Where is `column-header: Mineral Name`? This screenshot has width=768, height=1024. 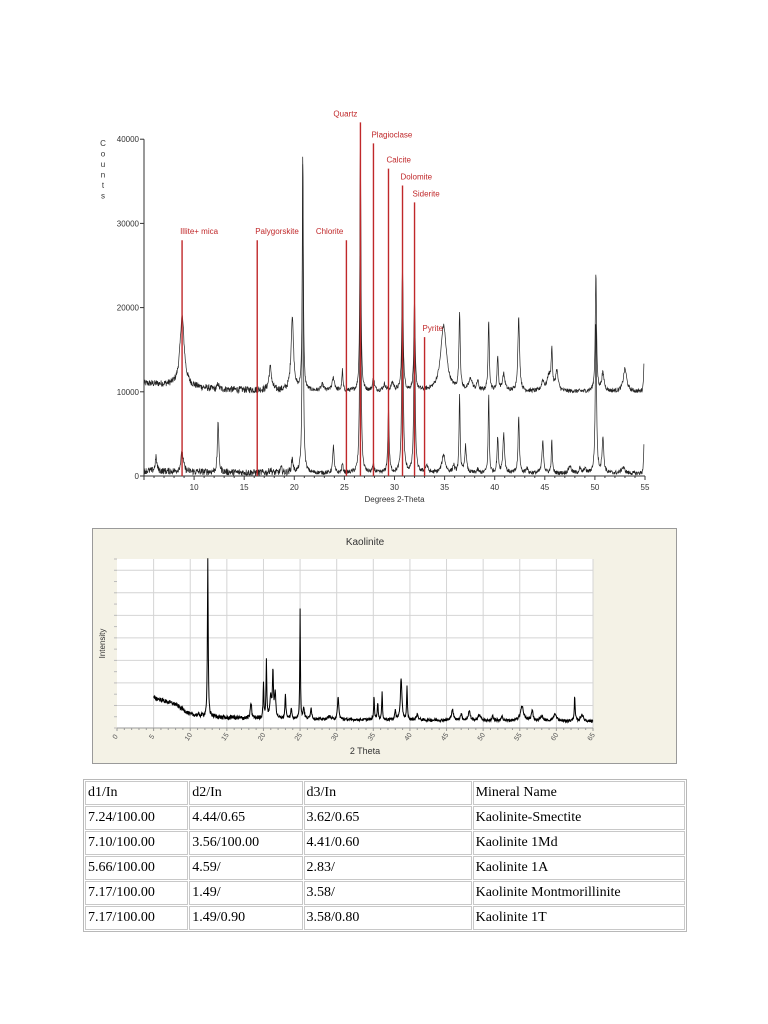 column-header: Mineral Name is located at coordinates (578, 793).